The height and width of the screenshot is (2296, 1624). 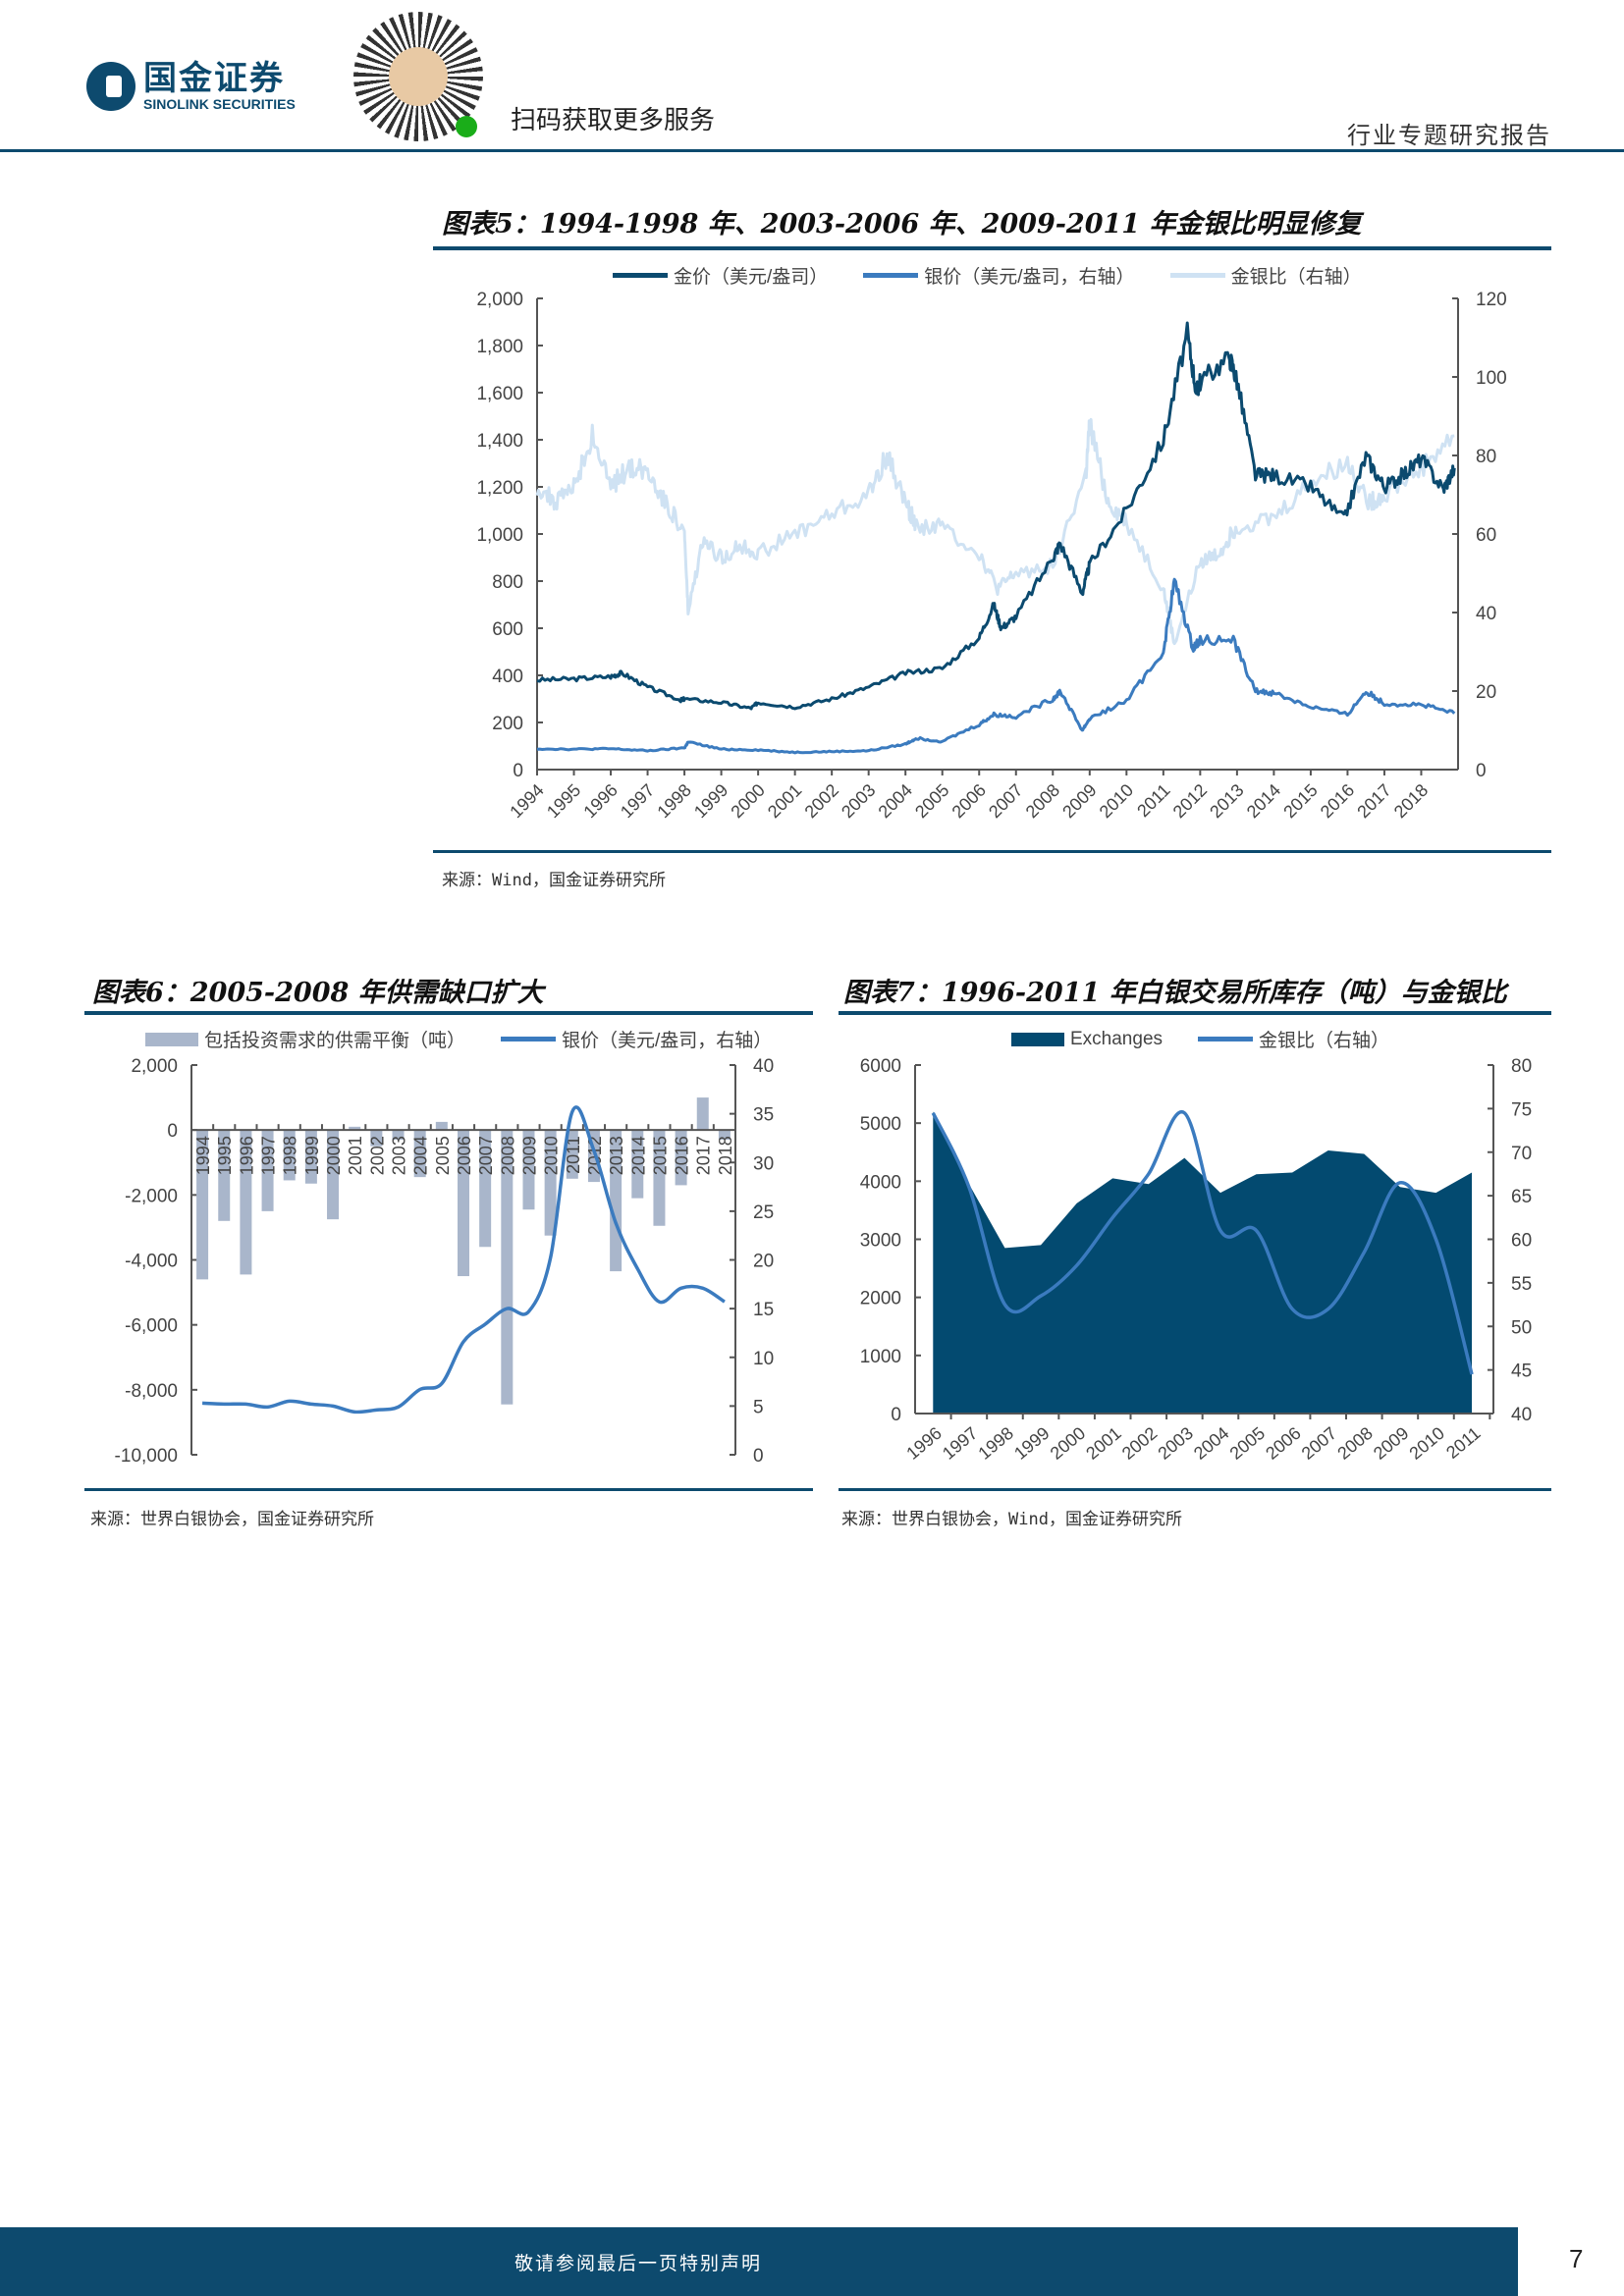 I want to click on x-tick-label: 2009, so click(x=1079, y=801).